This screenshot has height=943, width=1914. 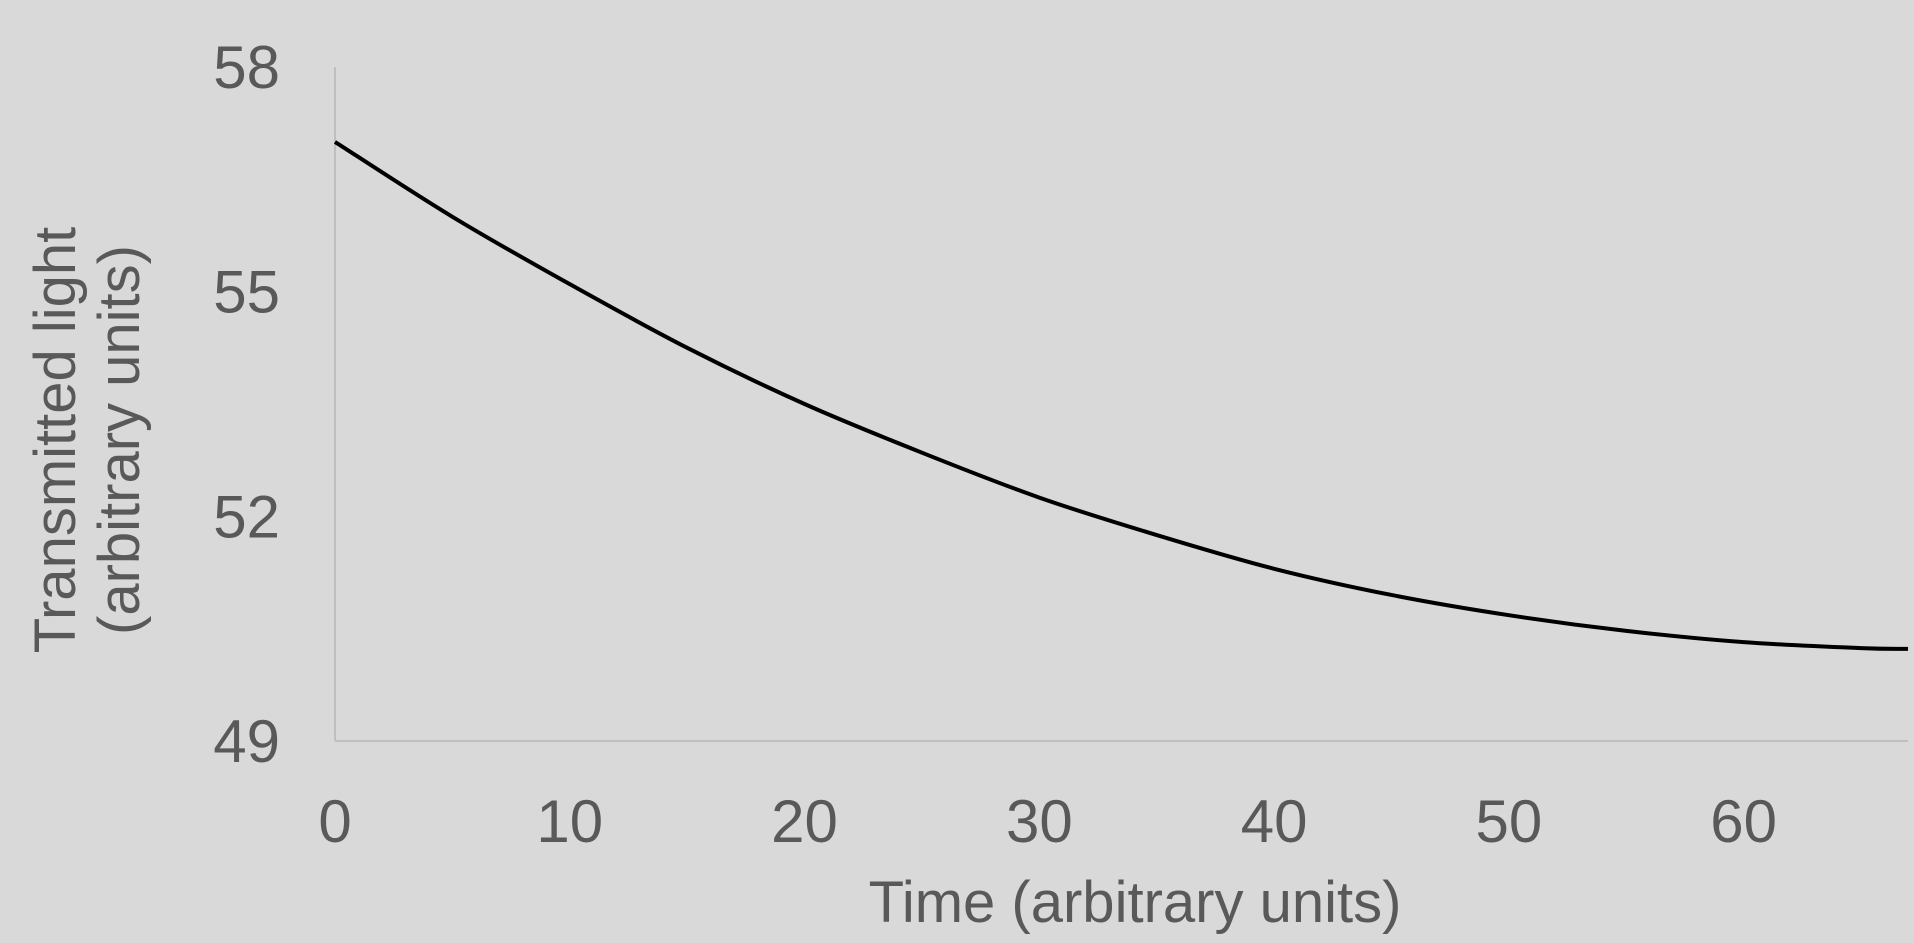 I want to click on x-tick-label: 50, so click(x=1509, y=821).